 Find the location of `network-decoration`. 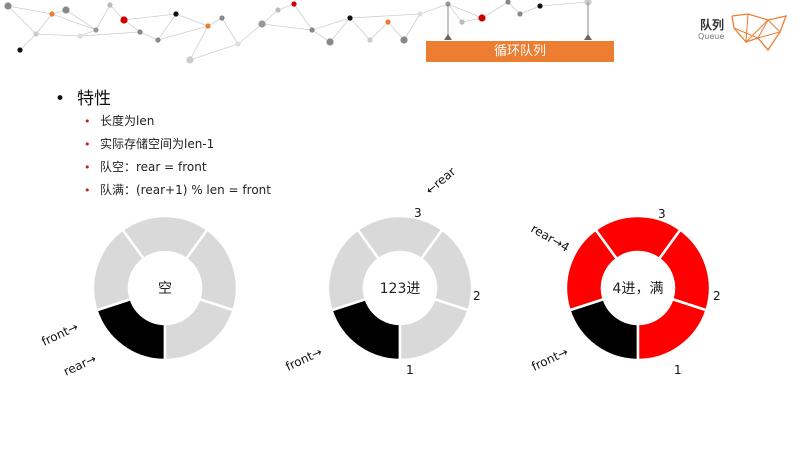

network-decoration is located at coordinates (298, 32).